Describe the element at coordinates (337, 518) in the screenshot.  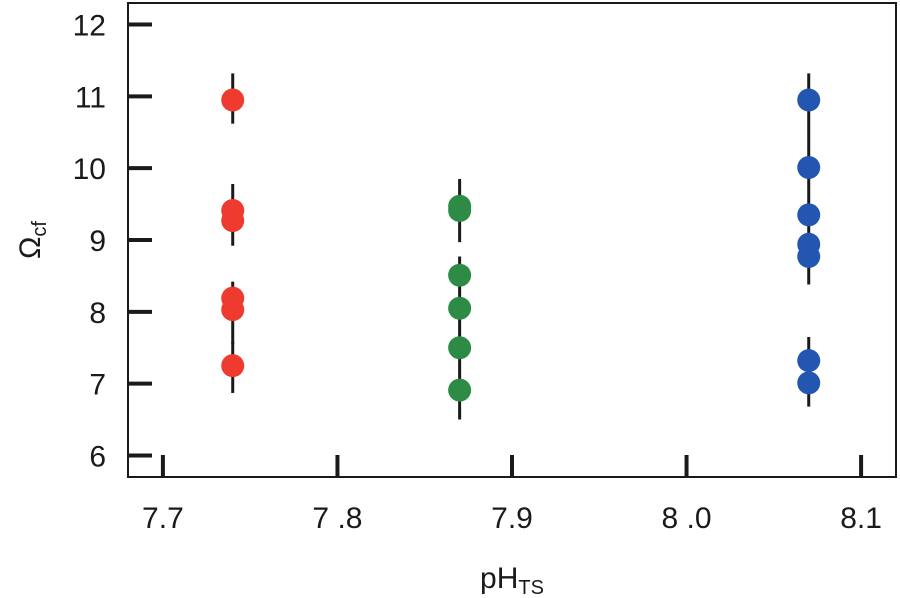
I see `x-tick-label: 7 .8` at that location.